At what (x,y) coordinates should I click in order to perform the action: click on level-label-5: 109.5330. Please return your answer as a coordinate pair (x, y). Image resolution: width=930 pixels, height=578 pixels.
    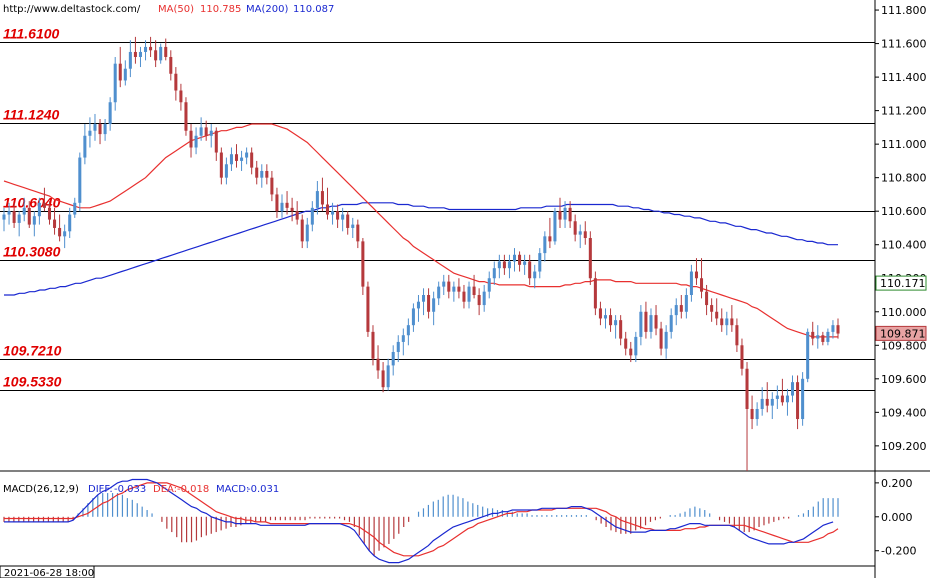
    Looking at the image, I should click on (32, 382).